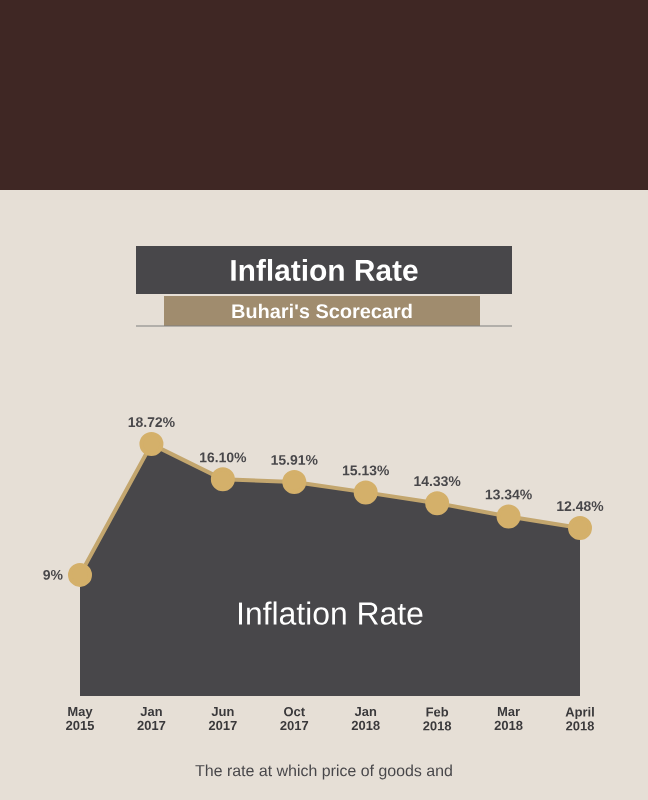 The width and height of the screenshot is (648, 800). I want to click on chart-subtitle: Buhari's Scorecard, so click(322, 311).